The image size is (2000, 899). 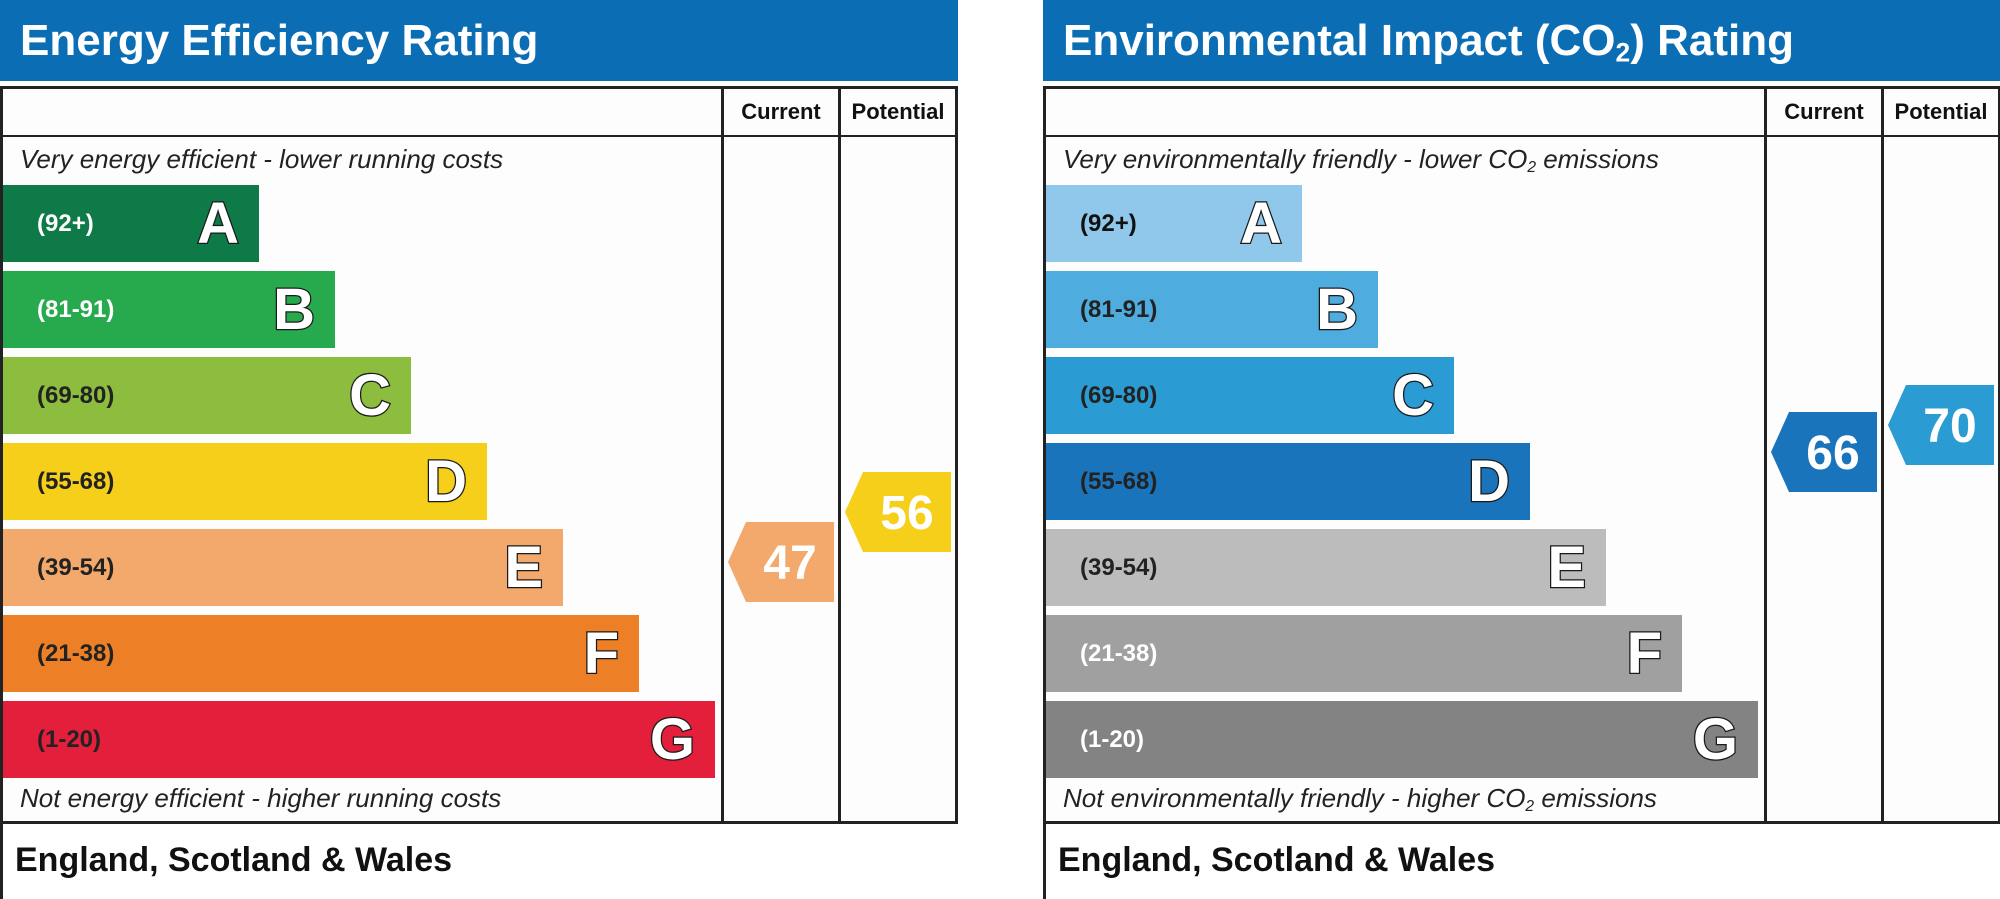 I want to click on co2-band-b: (81-91) B, so click(x=1212, y=309).